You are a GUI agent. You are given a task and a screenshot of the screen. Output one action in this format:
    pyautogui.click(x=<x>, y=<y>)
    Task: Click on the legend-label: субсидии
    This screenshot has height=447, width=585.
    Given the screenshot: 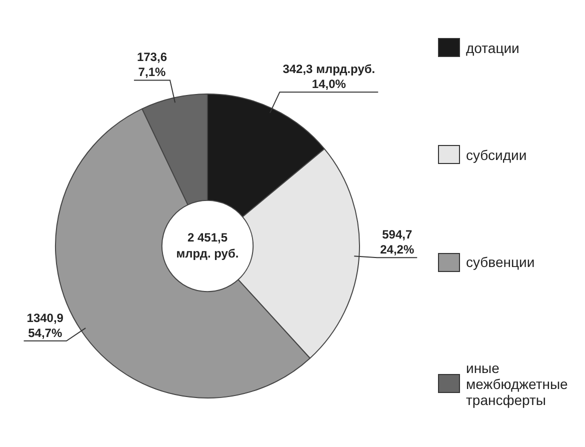 What is the action you would take?
    pyautogui.click(x=496, y=154)
    